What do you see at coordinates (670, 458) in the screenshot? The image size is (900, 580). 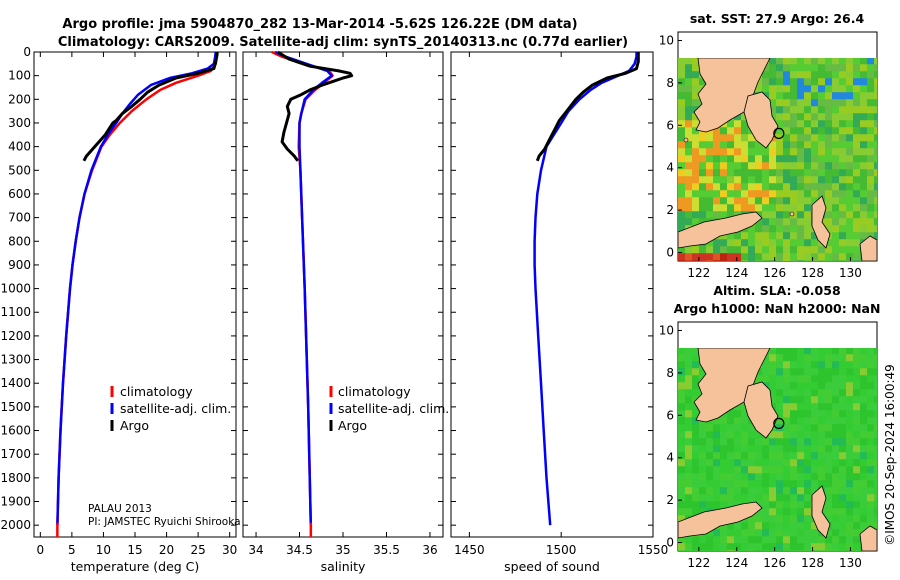 I see `sla-map-ytick-label: 4` at bounding box center [670, 458].